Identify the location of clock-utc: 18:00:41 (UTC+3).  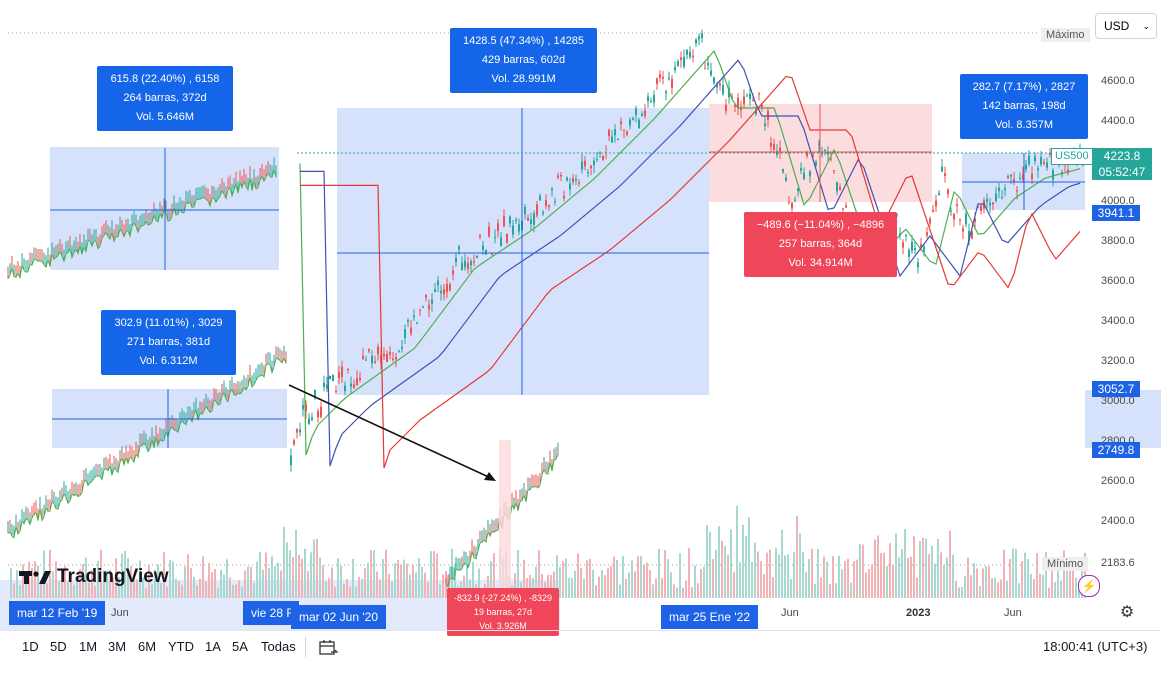
(1095, 646).